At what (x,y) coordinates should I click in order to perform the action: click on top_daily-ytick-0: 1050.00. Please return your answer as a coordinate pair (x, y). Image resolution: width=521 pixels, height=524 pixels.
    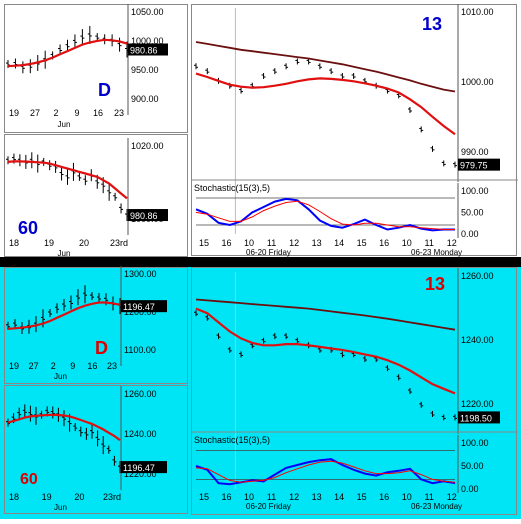
    Looking at the image, I should click on (147, 12).